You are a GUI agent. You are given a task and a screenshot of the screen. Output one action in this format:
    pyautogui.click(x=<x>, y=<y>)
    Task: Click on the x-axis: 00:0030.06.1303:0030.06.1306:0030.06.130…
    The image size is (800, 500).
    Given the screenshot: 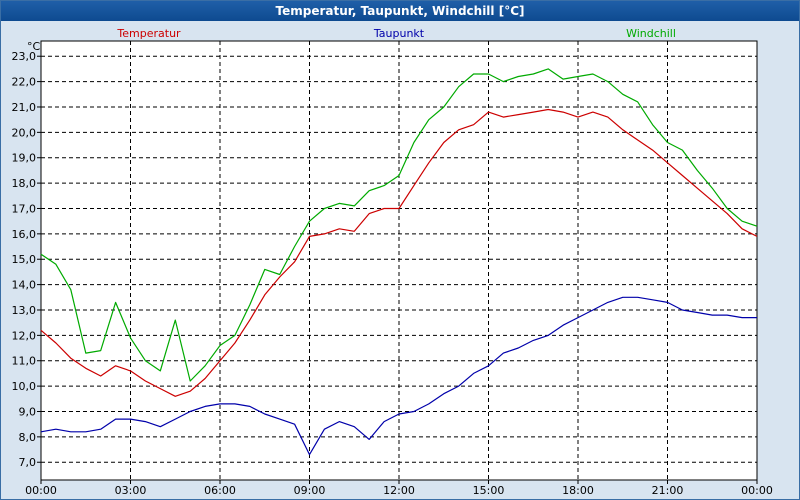 What is the action you would take?
    pyautogui.click(x=399, y=488)
    